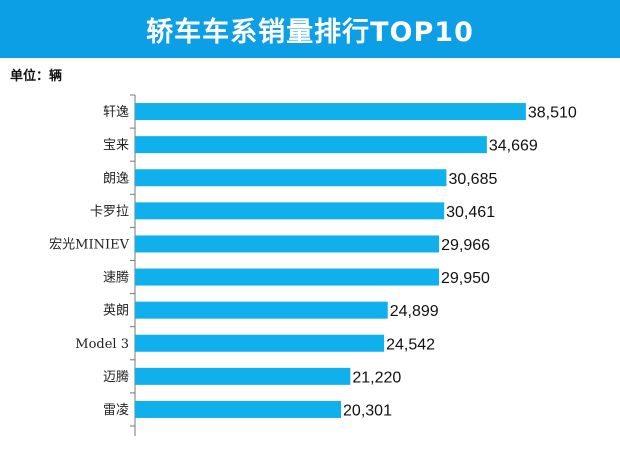 This screenshot has width=620, height=465. I want to click on value-label: 29,966, so click(465, 245).